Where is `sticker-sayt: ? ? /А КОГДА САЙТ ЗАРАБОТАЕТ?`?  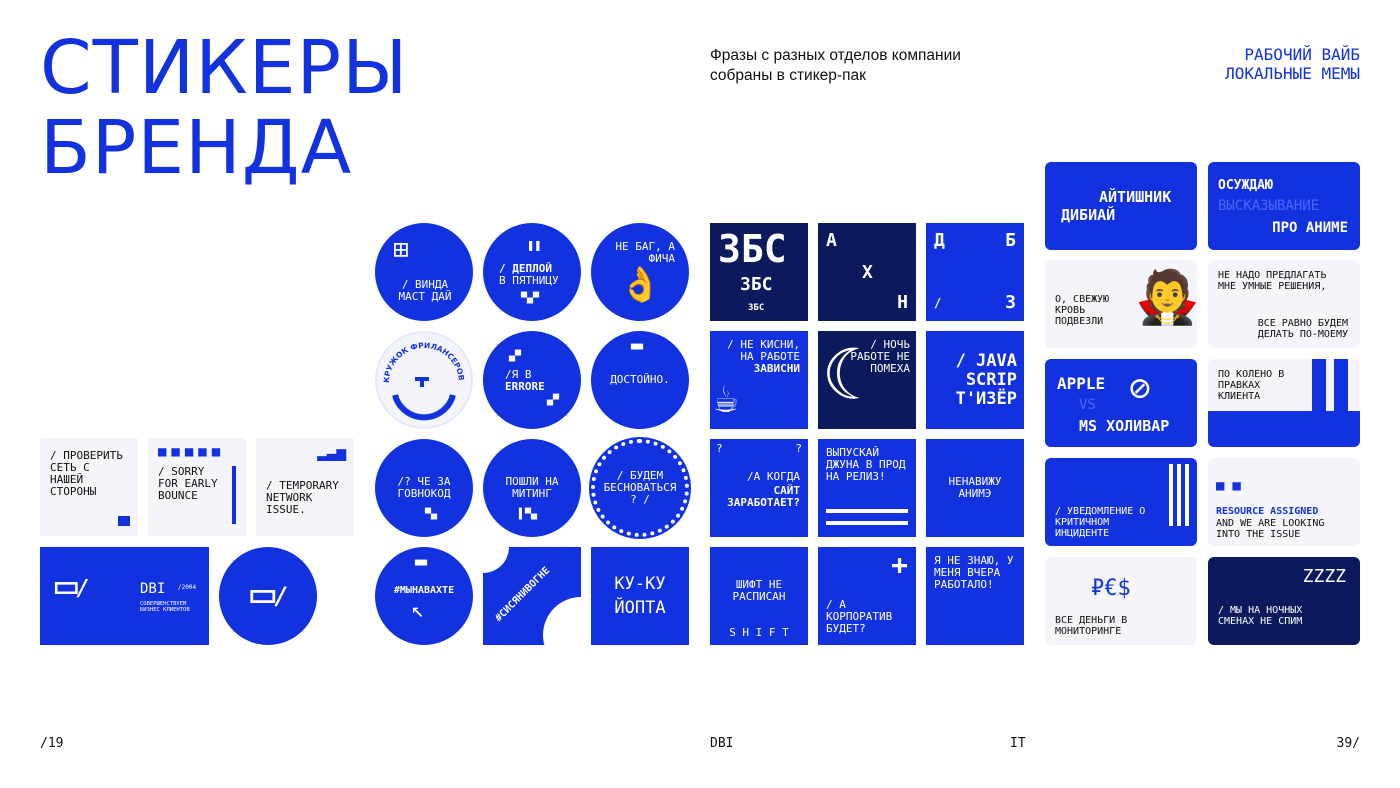
sticker-sayt: ? ? /А КОГДА САЙТ ЗАРАБОТАЕТ? is located at coordinates (759, 488).